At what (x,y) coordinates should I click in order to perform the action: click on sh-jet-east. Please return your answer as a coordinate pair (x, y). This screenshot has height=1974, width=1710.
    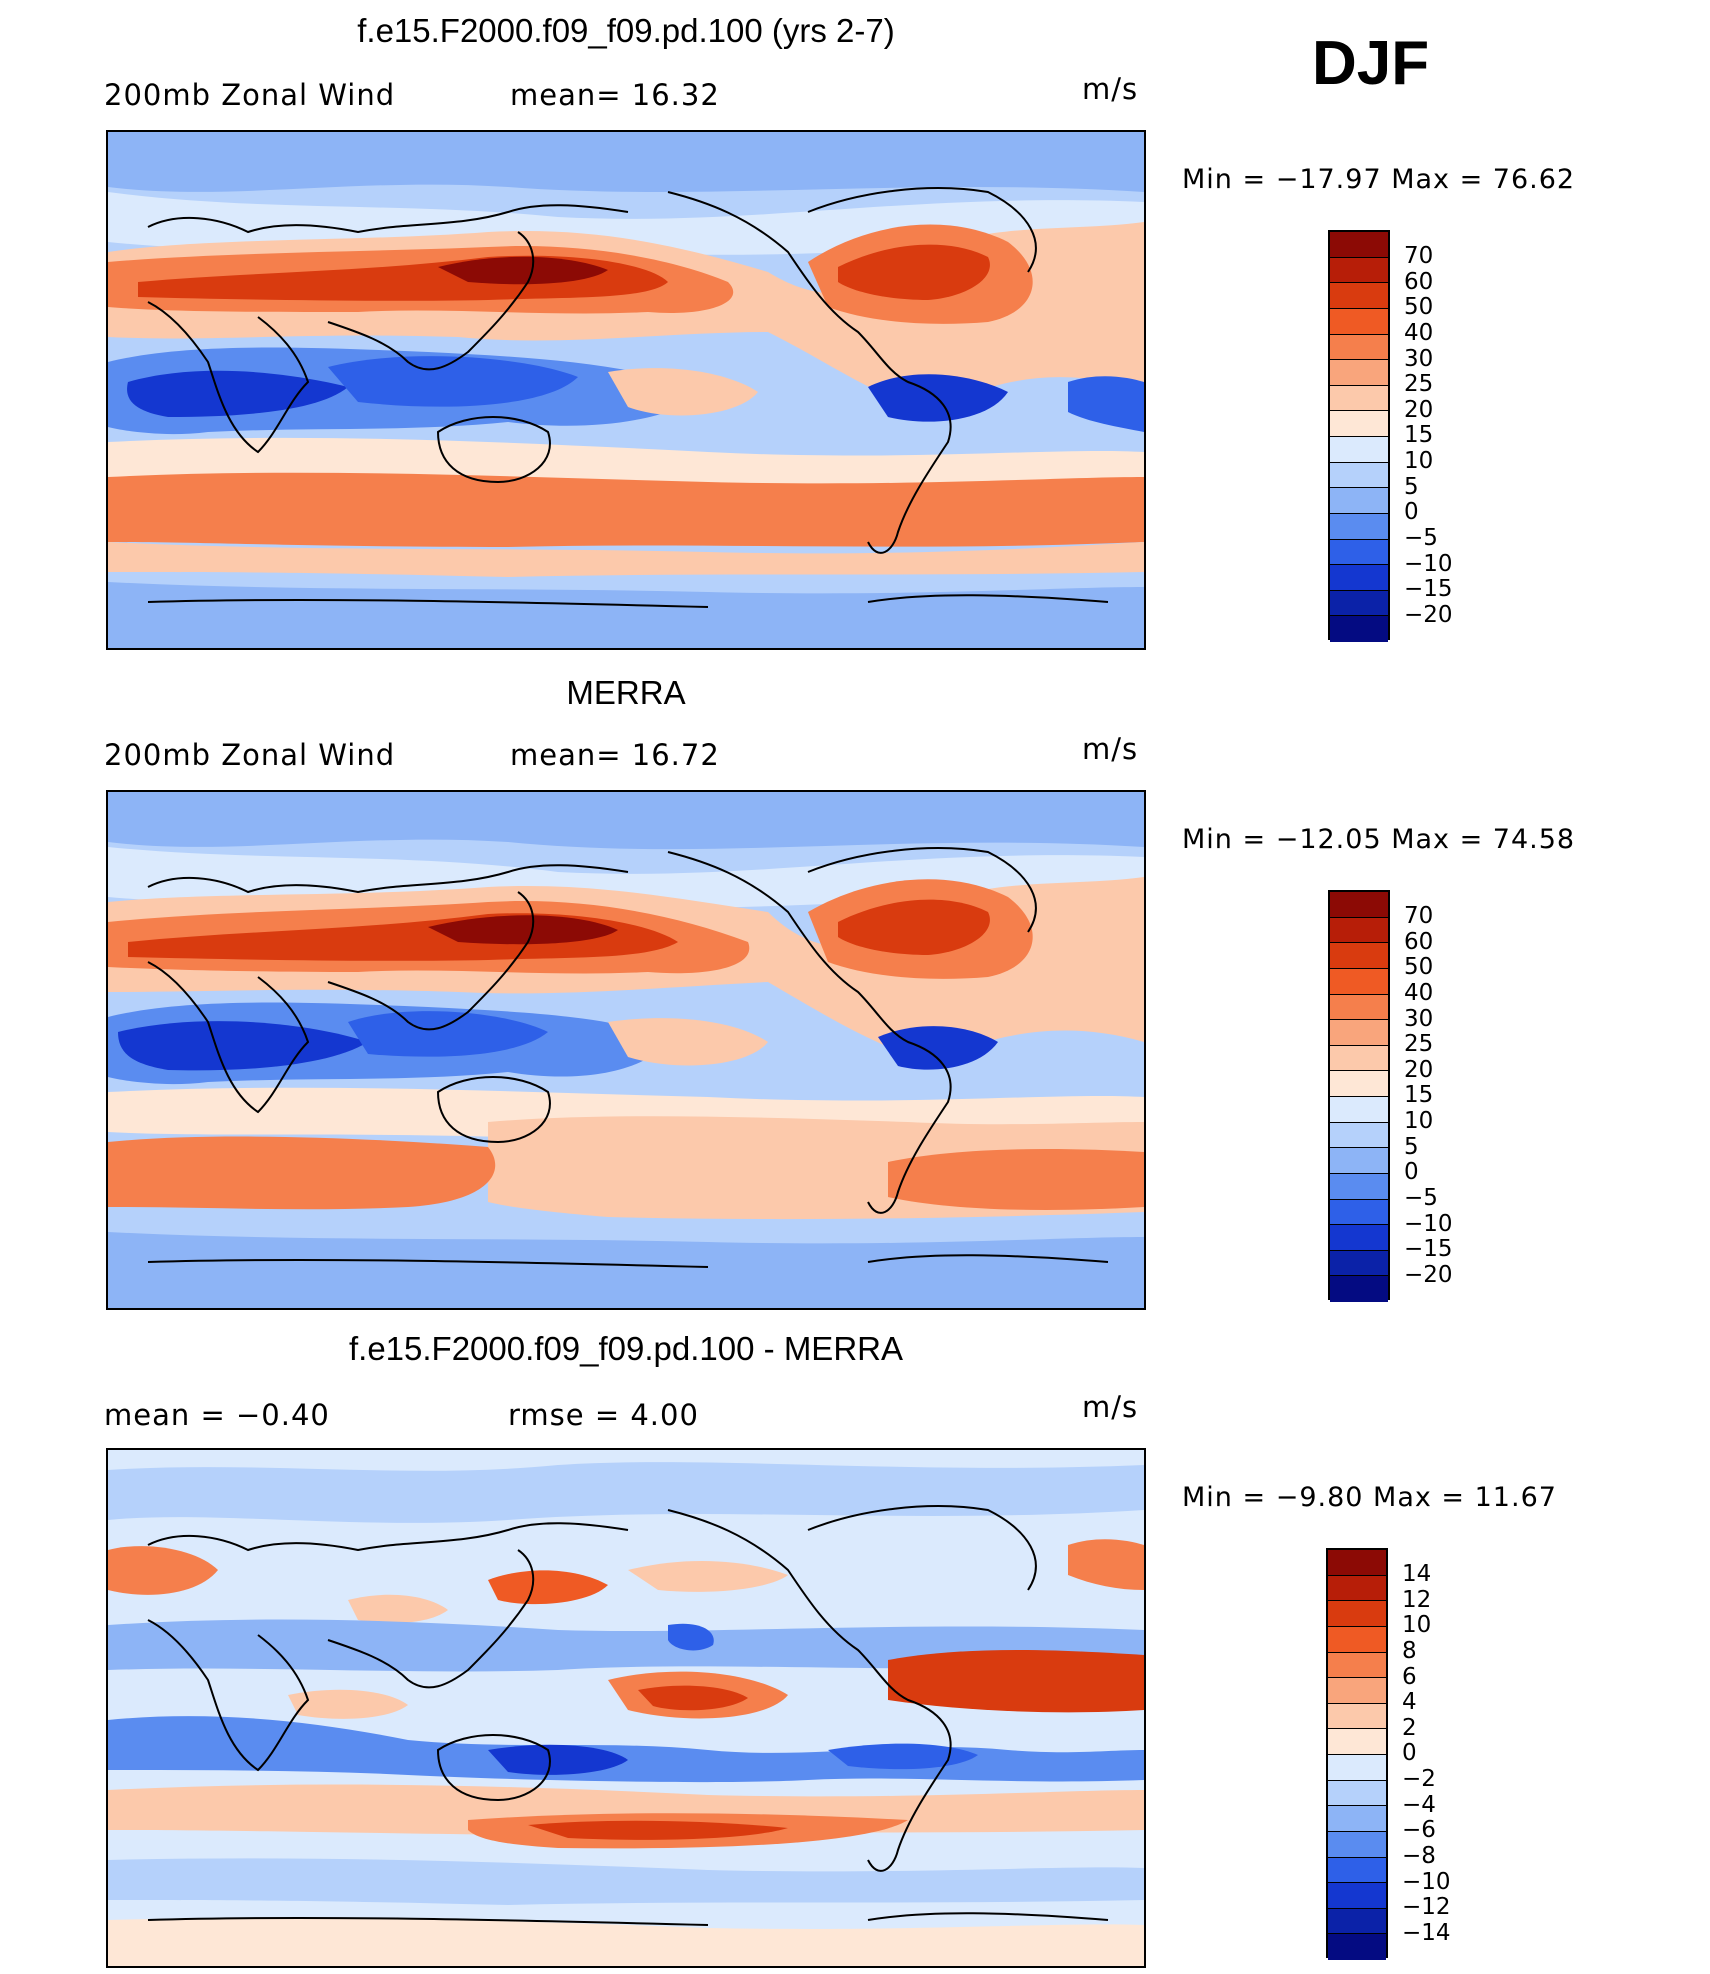
    Looking at the image, I should click on (1016, 1179).